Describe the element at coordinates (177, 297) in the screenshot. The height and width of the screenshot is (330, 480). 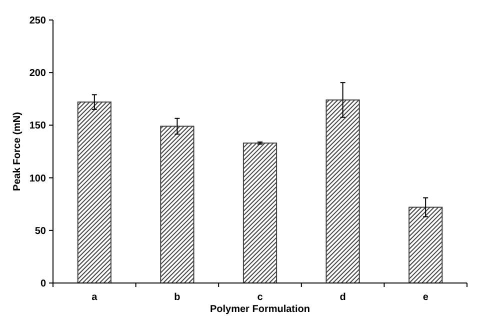
I see `x-tick-label: b` at that location.